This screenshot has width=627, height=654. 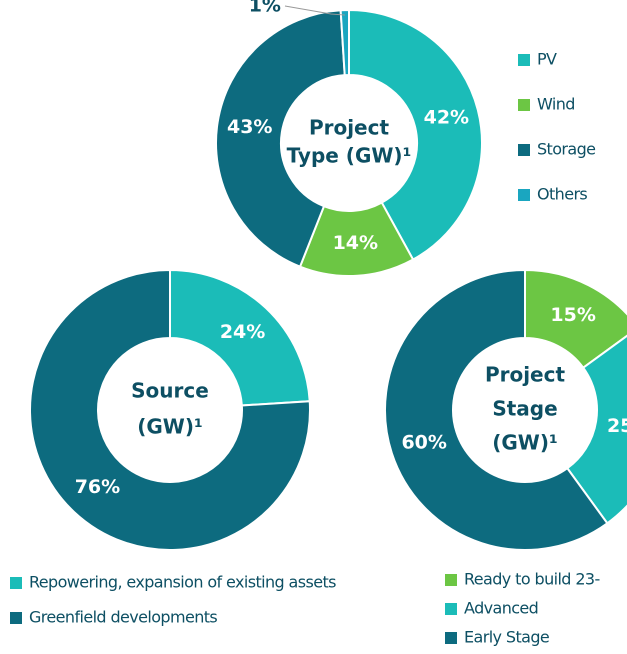 What do you see at coordinates (315, 10) in the screenshot?
I see `leader-line` at bounding box center [315, 10].